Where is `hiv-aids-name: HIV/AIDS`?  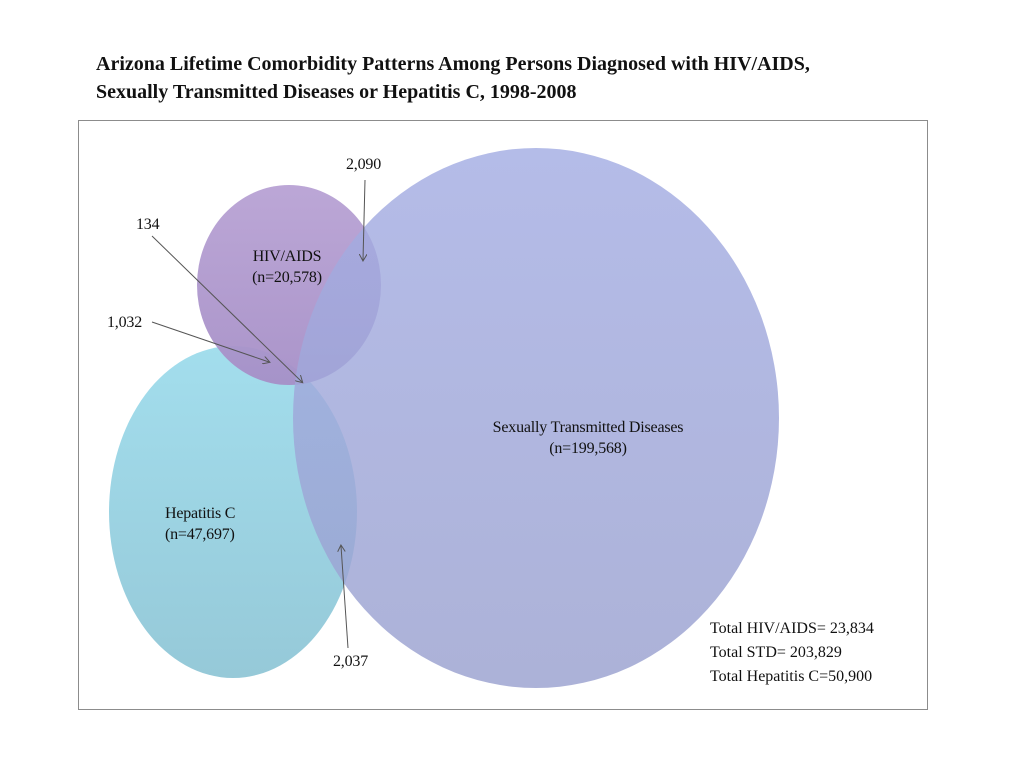
hiv-aids-name: HIV/AIDS is located at coordinates (287, 256).